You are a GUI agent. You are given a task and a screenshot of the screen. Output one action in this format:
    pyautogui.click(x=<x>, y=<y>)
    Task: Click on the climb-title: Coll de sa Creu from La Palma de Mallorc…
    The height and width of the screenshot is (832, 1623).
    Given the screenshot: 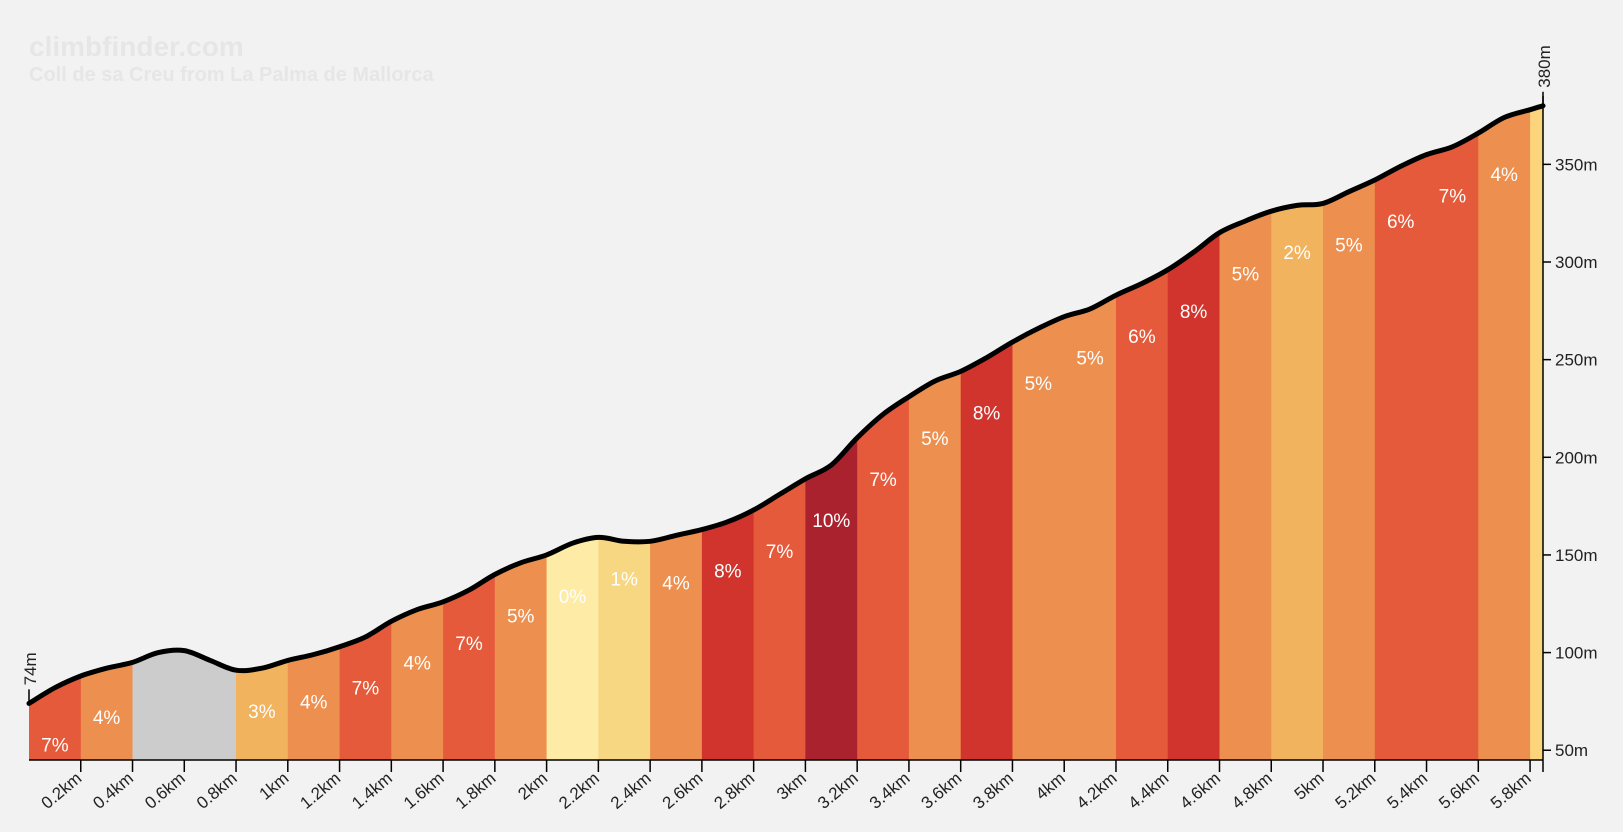 What is the action you would take?
    pyautogui.click(x=231, y=75)
    